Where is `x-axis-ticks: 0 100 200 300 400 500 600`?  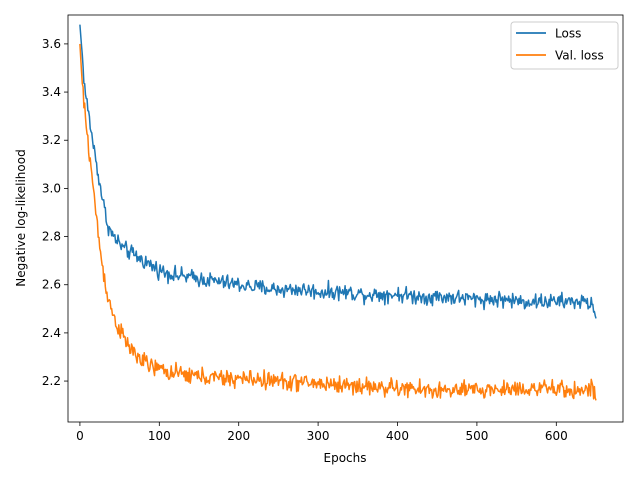 x-axis-ticks: 0 100 200 300 400 500 600 is located at coordinates (322, 432).